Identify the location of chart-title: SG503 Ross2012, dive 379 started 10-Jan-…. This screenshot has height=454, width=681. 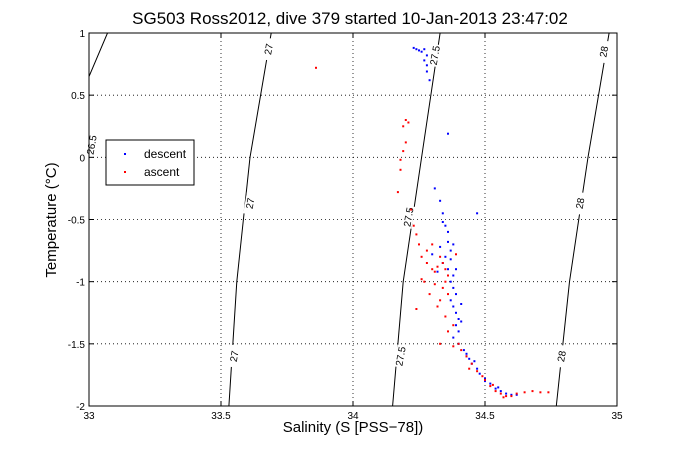
(350, 18).